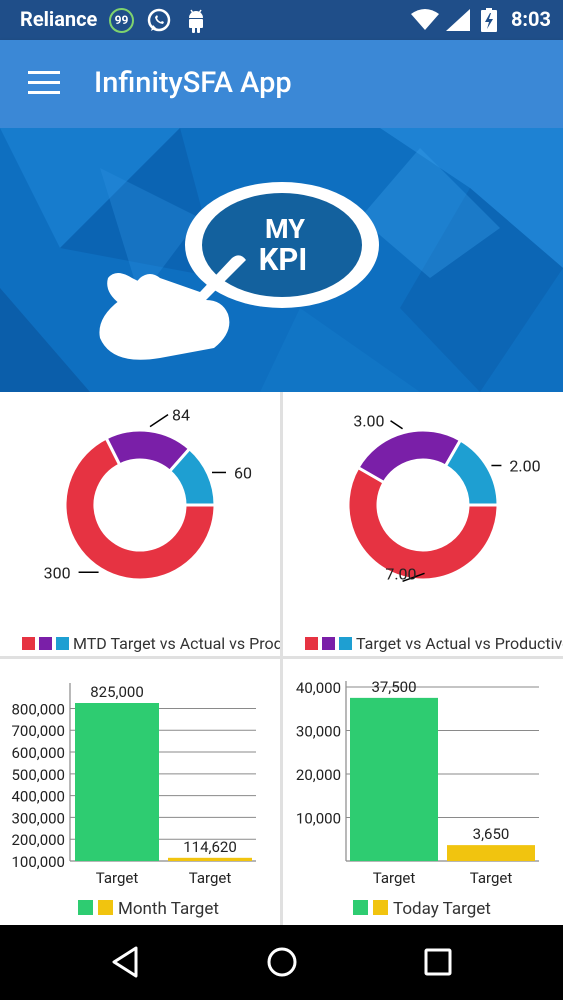 The image size is (563, 1000). What do you see at coordinates (393, 687) in the screenshot?
I see `bar-value-label: 37,500` at bounding box center [393, 687].